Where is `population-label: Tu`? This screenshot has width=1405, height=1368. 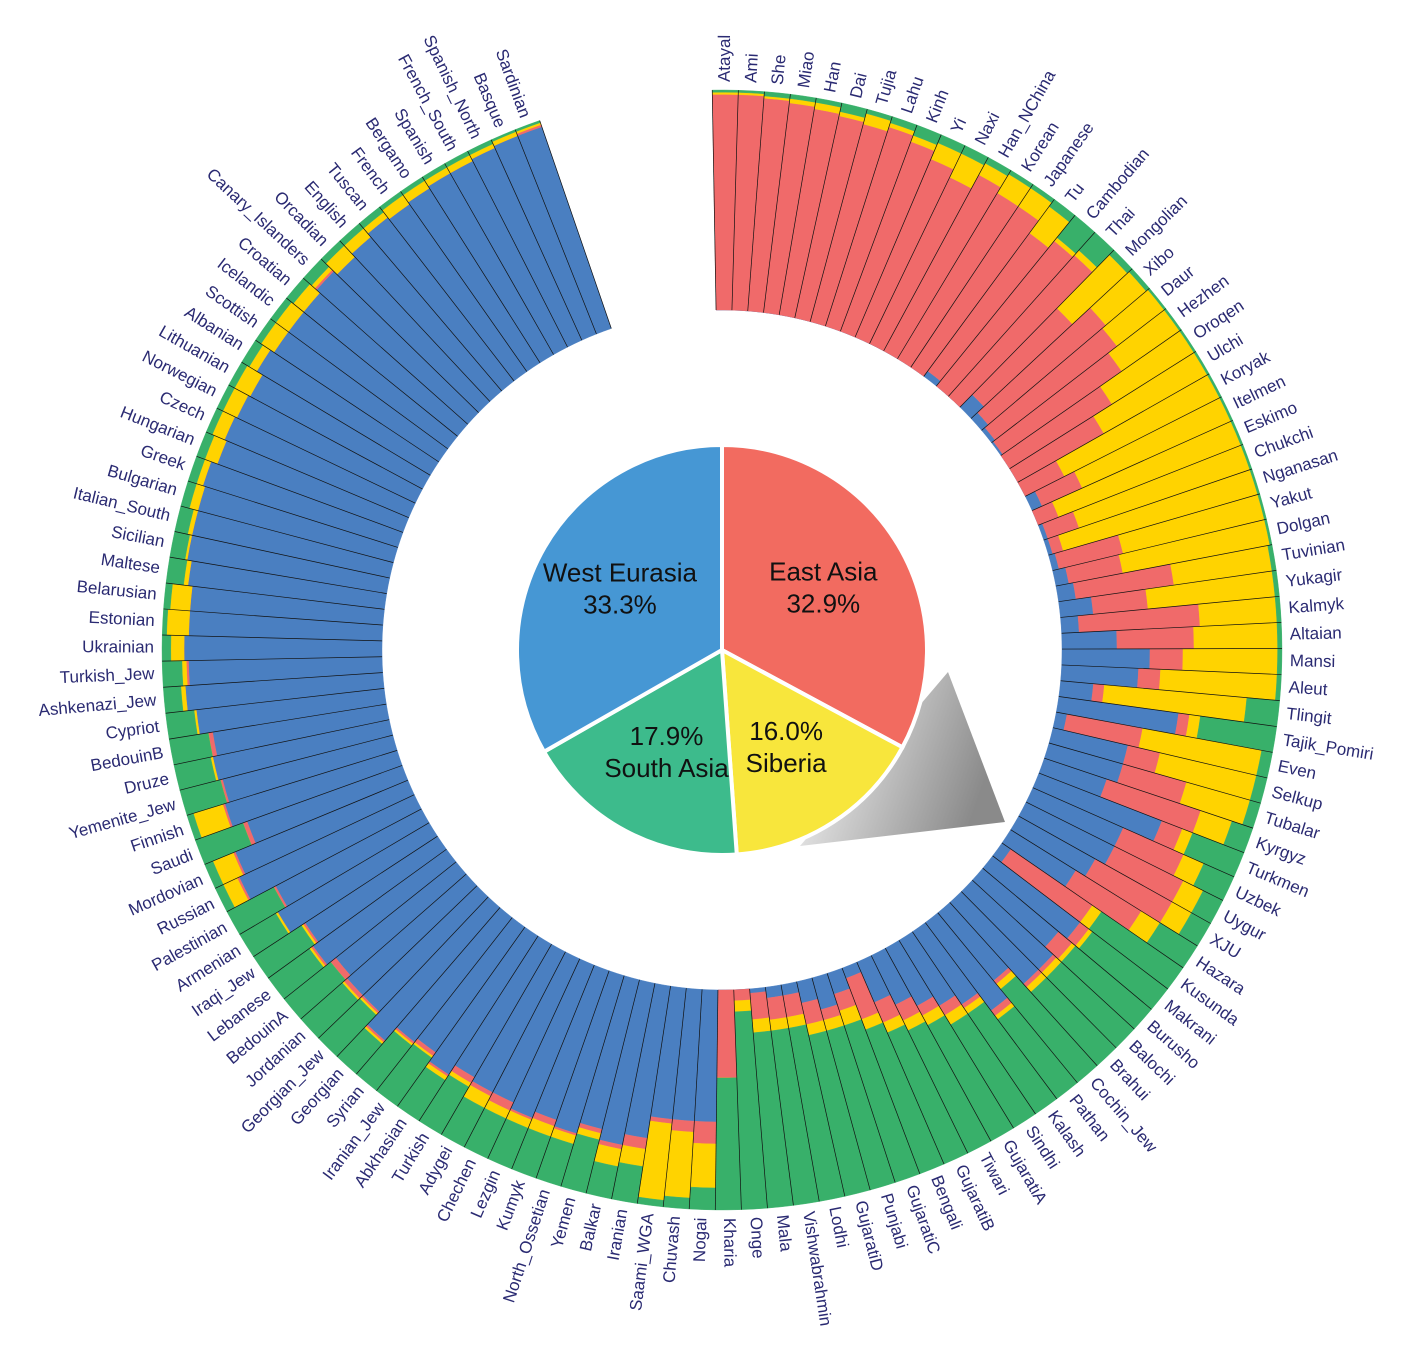
population-label: Tu is located at coordinates (1074, 192).